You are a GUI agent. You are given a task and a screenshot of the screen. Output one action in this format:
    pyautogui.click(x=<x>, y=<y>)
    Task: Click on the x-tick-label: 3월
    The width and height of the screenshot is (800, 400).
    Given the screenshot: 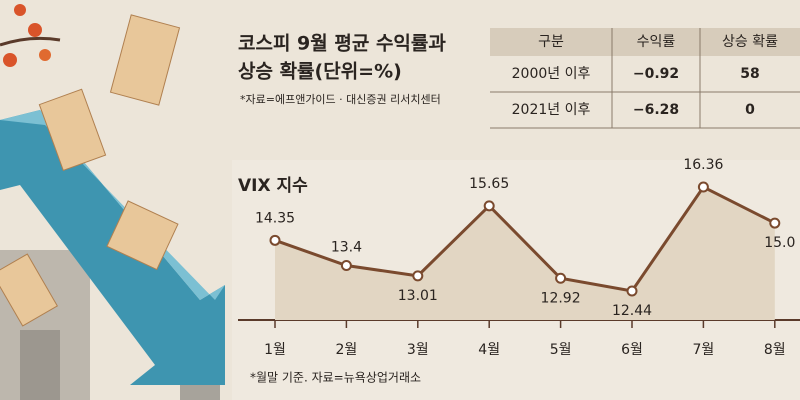 What is the action you would take?
    pyautogui.click(x=418, y=350)
    